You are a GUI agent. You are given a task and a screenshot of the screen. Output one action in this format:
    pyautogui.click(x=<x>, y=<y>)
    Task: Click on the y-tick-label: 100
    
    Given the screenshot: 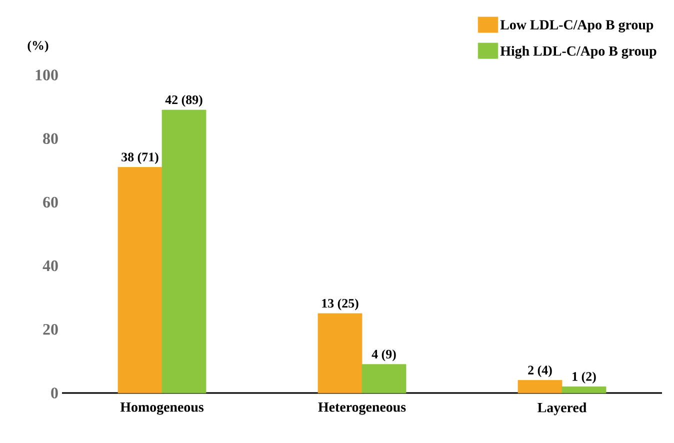 What is the action you would take?
    pyautogui.click(x=47, y=75)
    